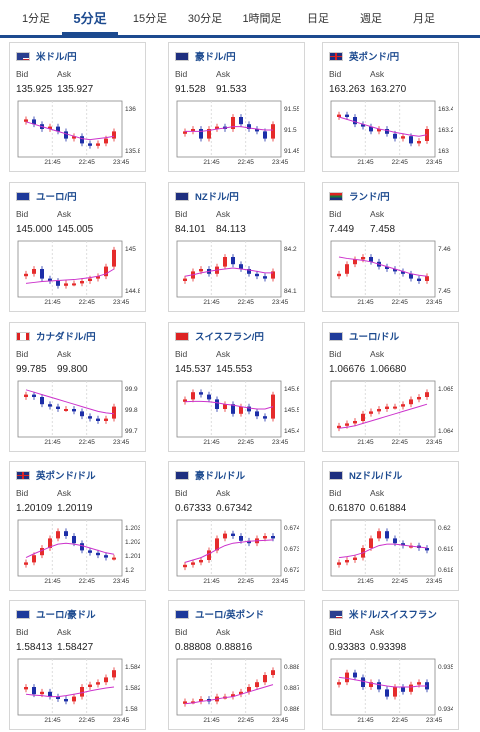  I want to click on timeframe-tabs: 1分足 5分足 15分足 30分足 1時間足 日足 週足 月足, so click(240, 19).